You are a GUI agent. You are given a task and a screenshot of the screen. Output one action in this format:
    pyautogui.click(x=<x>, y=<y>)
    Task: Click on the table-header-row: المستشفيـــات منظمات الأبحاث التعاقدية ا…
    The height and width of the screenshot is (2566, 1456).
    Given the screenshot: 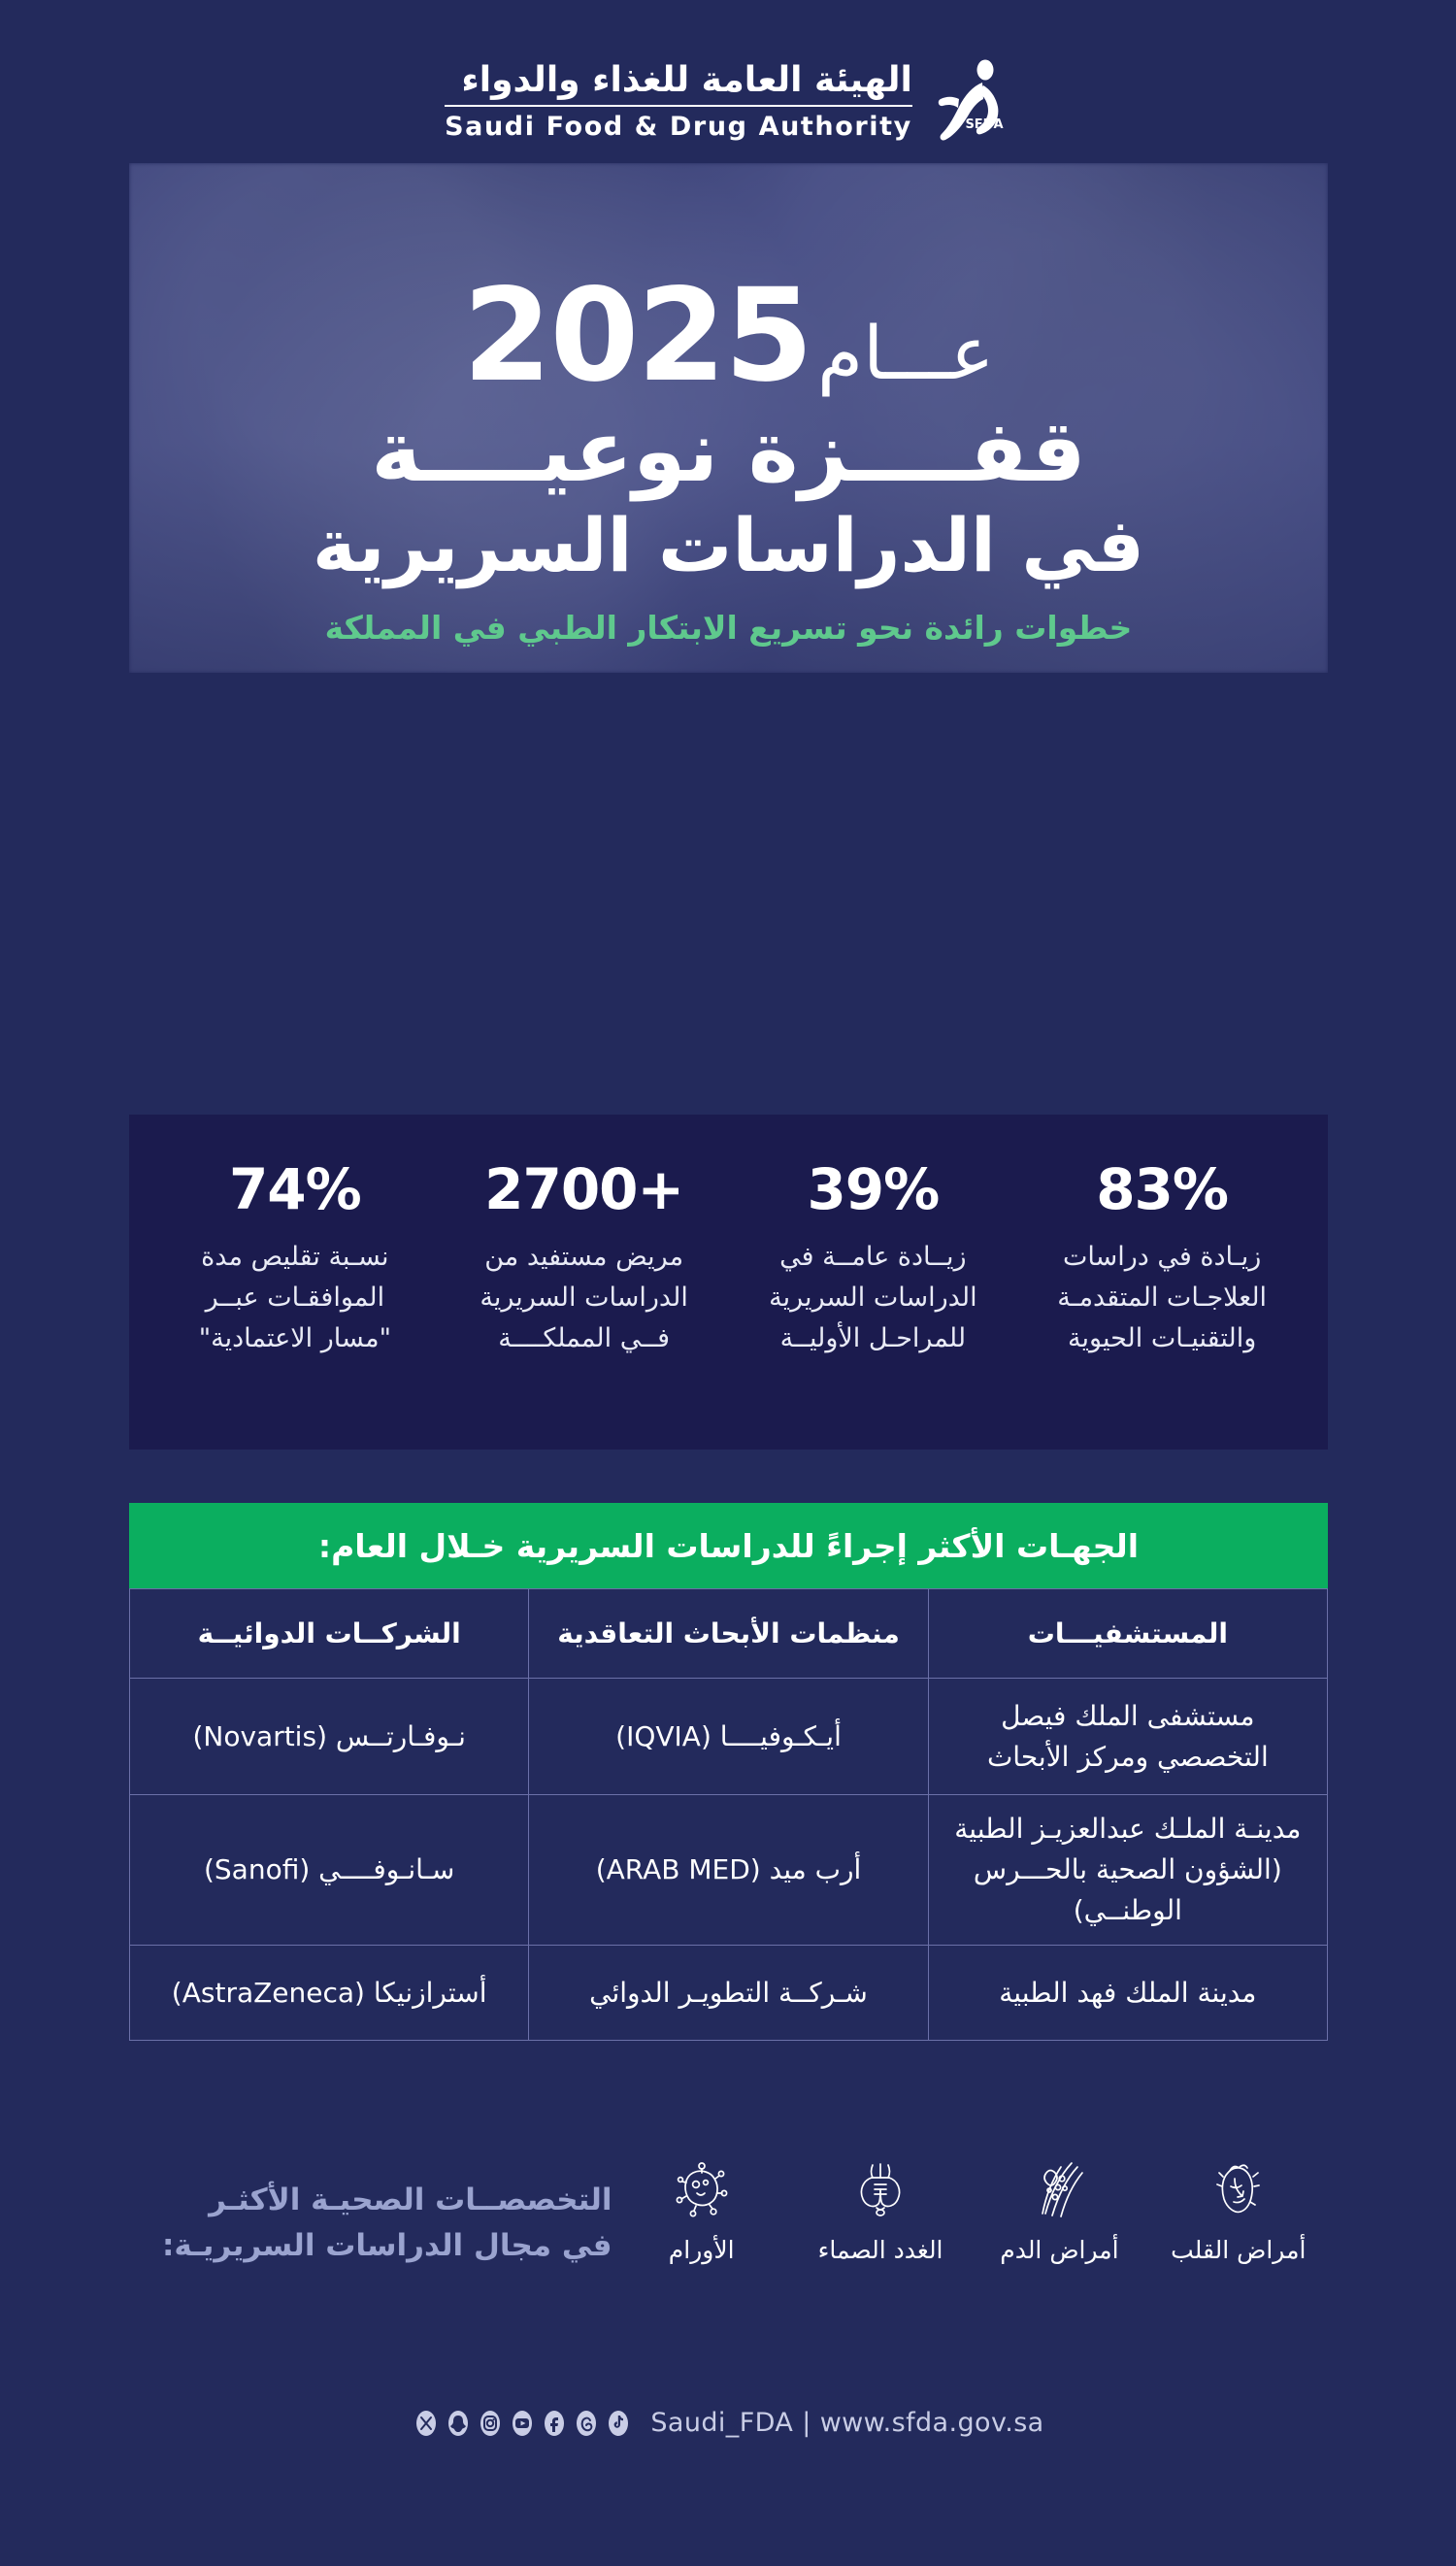 What is the action you would take?
    pyautogui.click(x=728, y=1633)
    